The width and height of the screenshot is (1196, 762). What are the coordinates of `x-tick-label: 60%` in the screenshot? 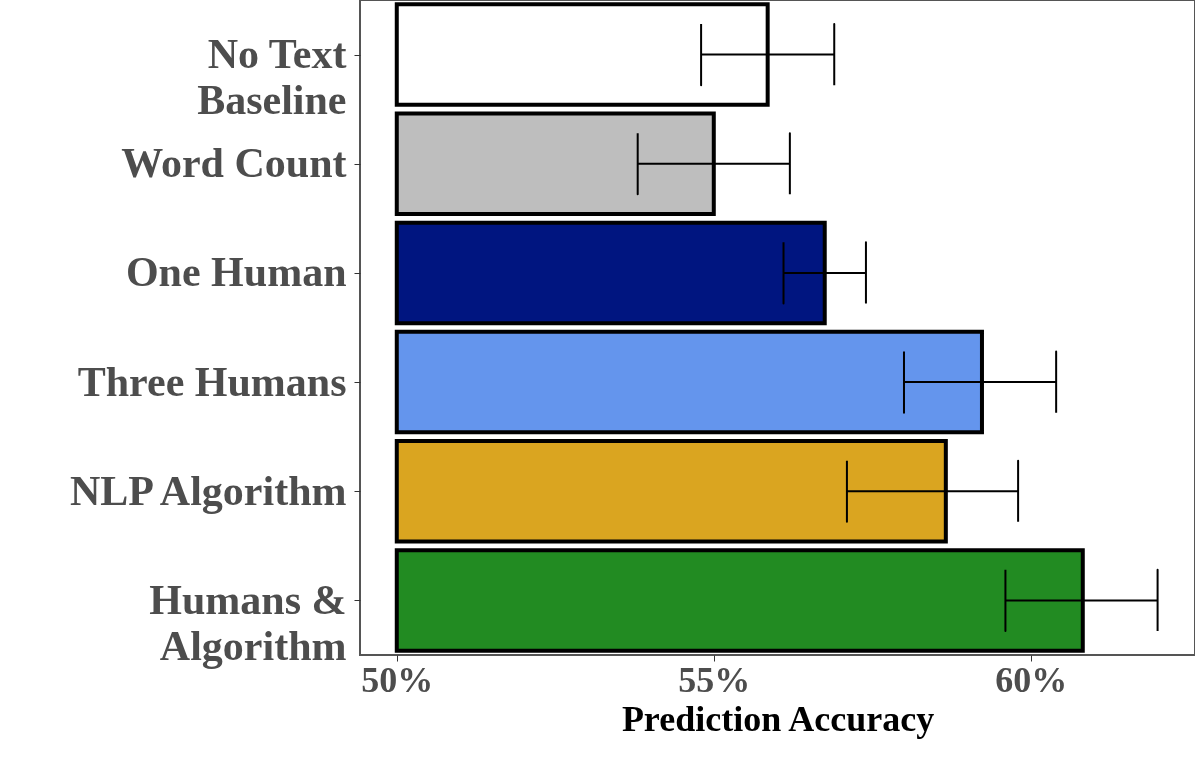 It's located at (1031, 679).